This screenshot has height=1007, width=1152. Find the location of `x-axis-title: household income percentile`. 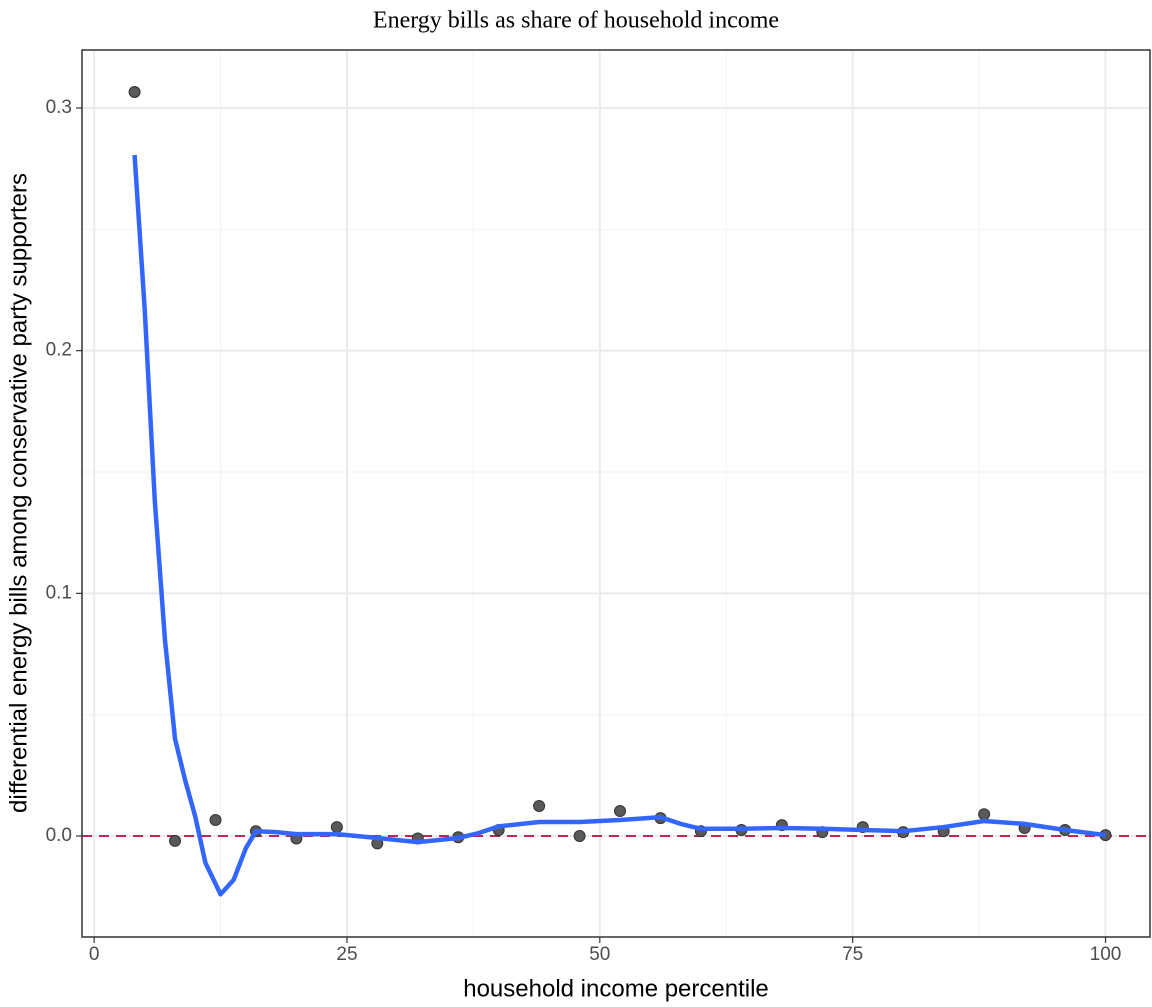

x-axis-title: household income percentile is located at coordinates (616, 988).